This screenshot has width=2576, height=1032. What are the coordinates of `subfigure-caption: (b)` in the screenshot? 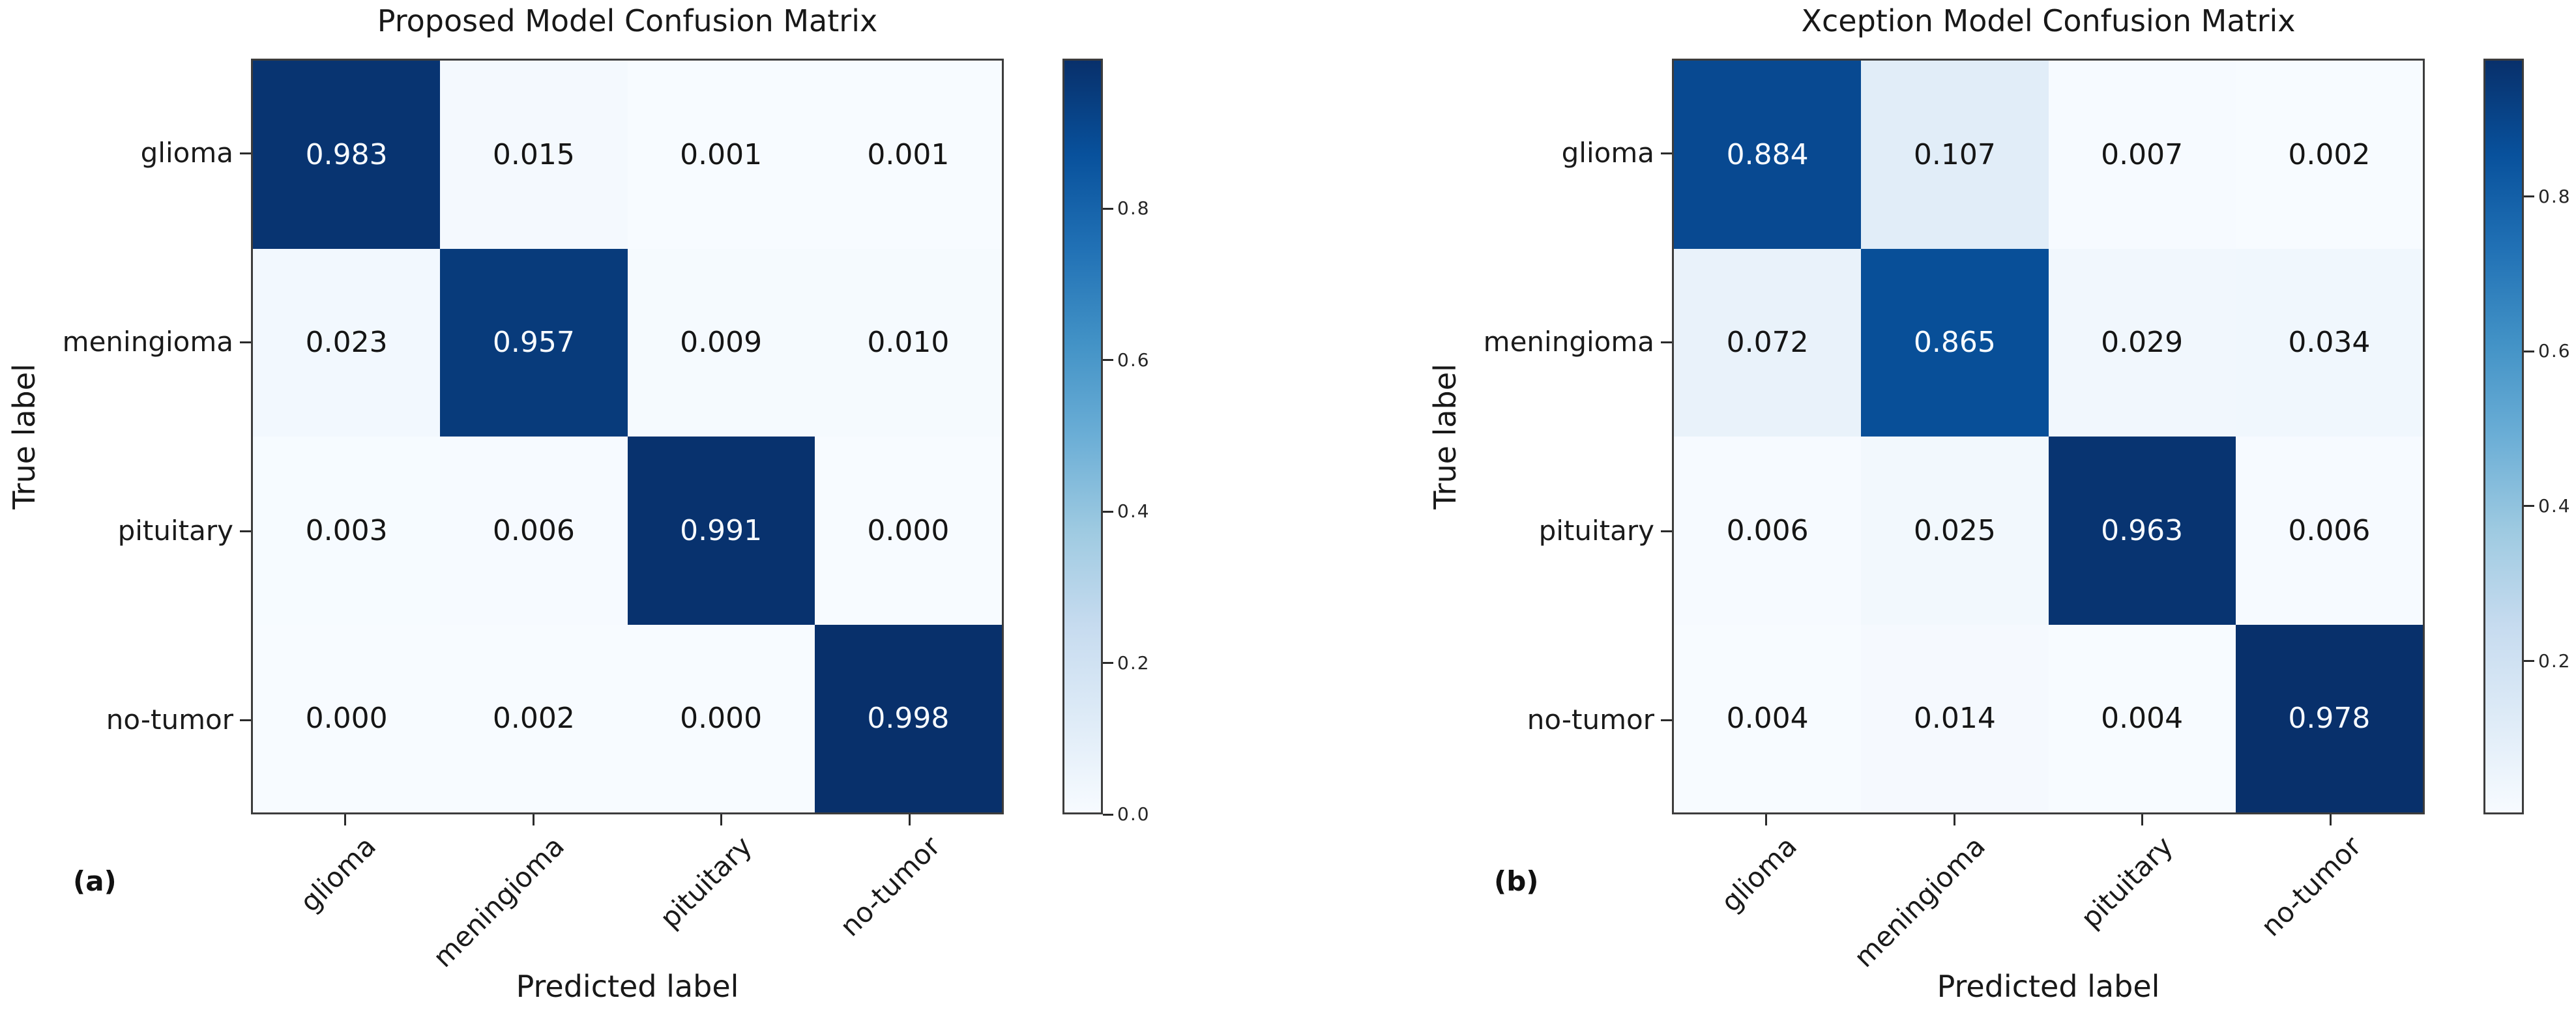 It's located at (1516, 881).